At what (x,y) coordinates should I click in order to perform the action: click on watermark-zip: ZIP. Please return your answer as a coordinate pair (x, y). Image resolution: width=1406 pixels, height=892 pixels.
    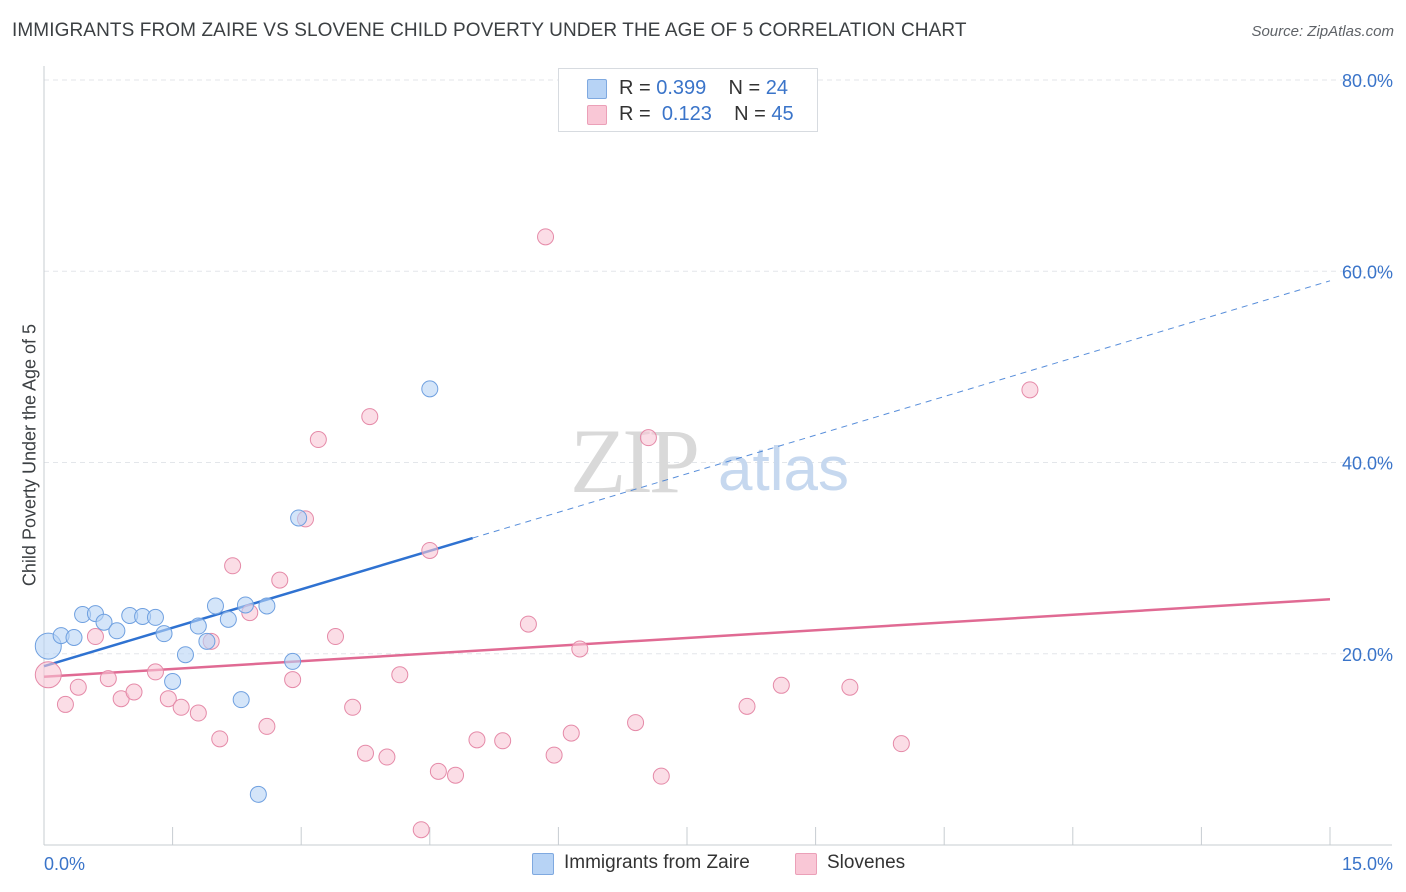
    Looking at the image, I should click on (633, 461).